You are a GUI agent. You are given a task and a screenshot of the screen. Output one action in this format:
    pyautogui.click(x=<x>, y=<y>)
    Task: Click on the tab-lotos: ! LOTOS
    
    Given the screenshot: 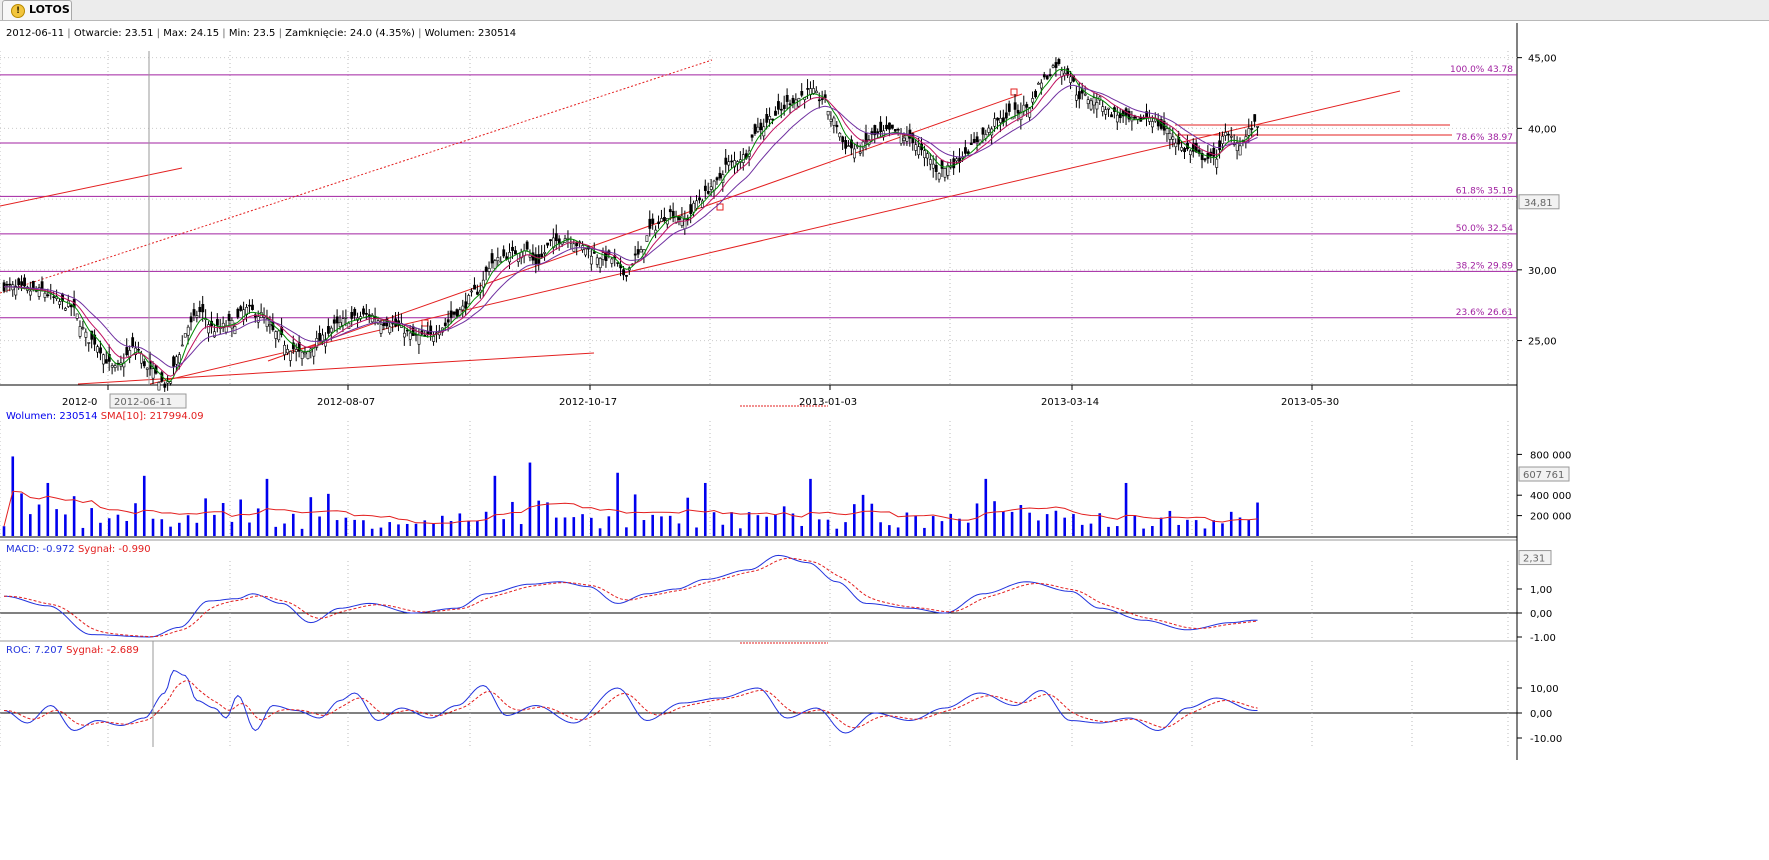 What is the action you would take?
    pyautogui.click(x=37, y=10)
    